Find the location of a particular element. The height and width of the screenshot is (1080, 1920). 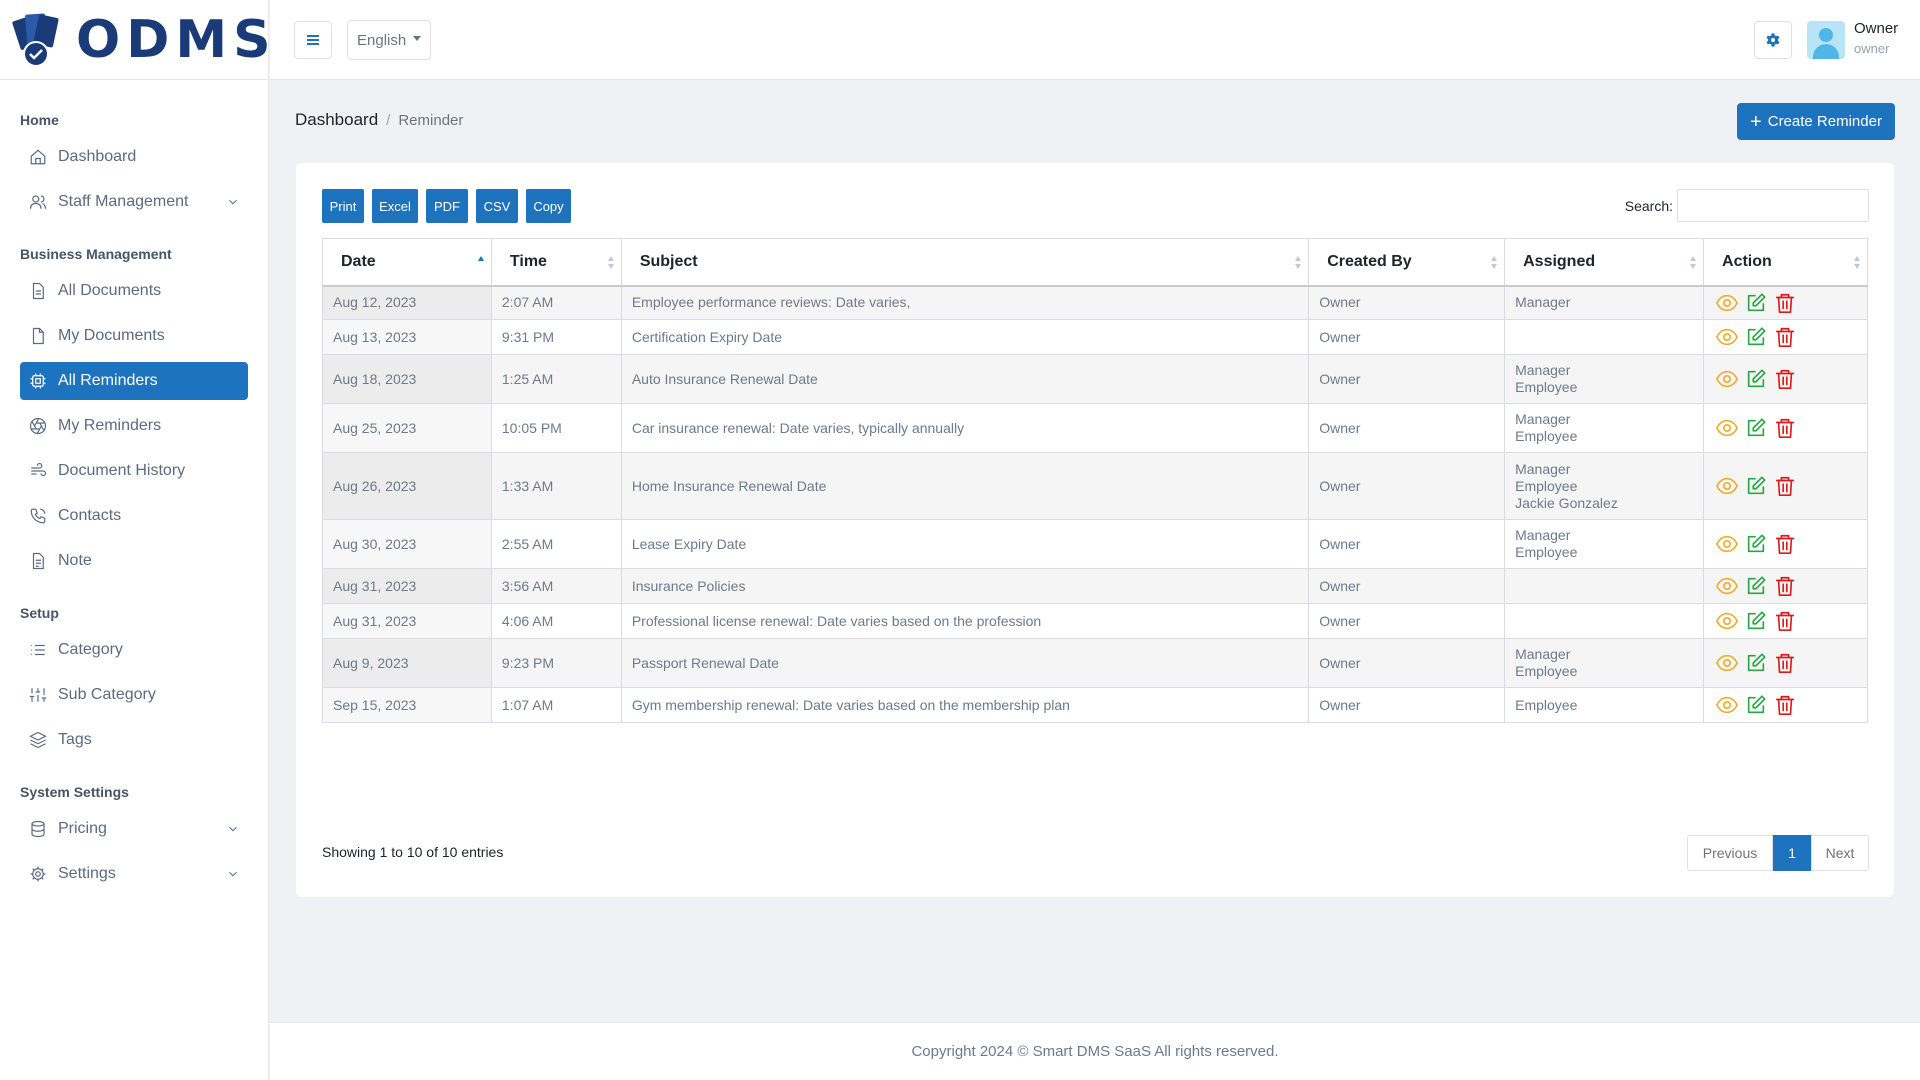

search-input is located at coordinates (1773, 205).